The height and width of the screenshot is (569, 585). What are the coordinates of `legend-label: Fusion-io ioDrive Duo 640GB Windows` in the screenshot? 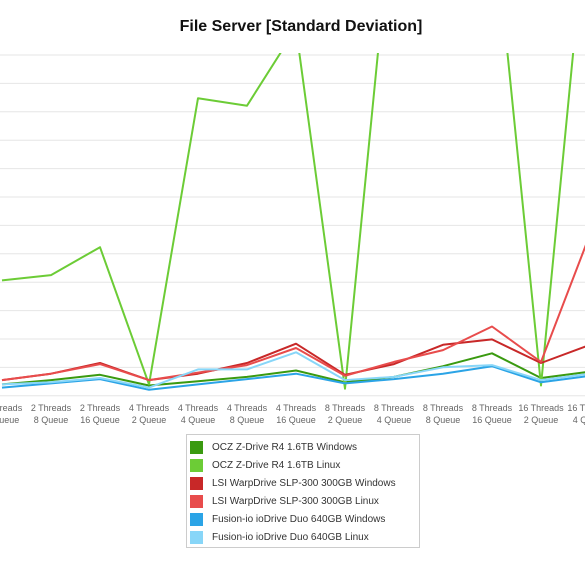 It's located at (299, 519).